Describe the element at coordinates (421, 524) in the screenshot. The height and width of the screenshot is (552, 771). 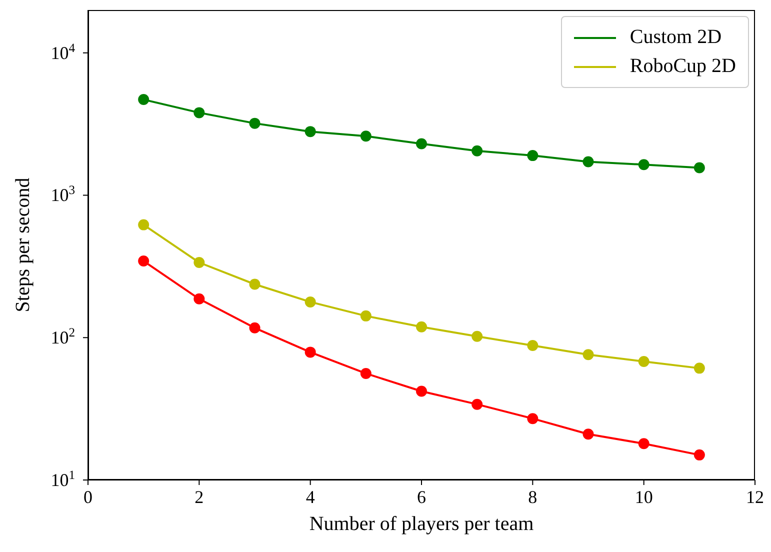
I see `x-axis-title: Number of players per team` at that location.